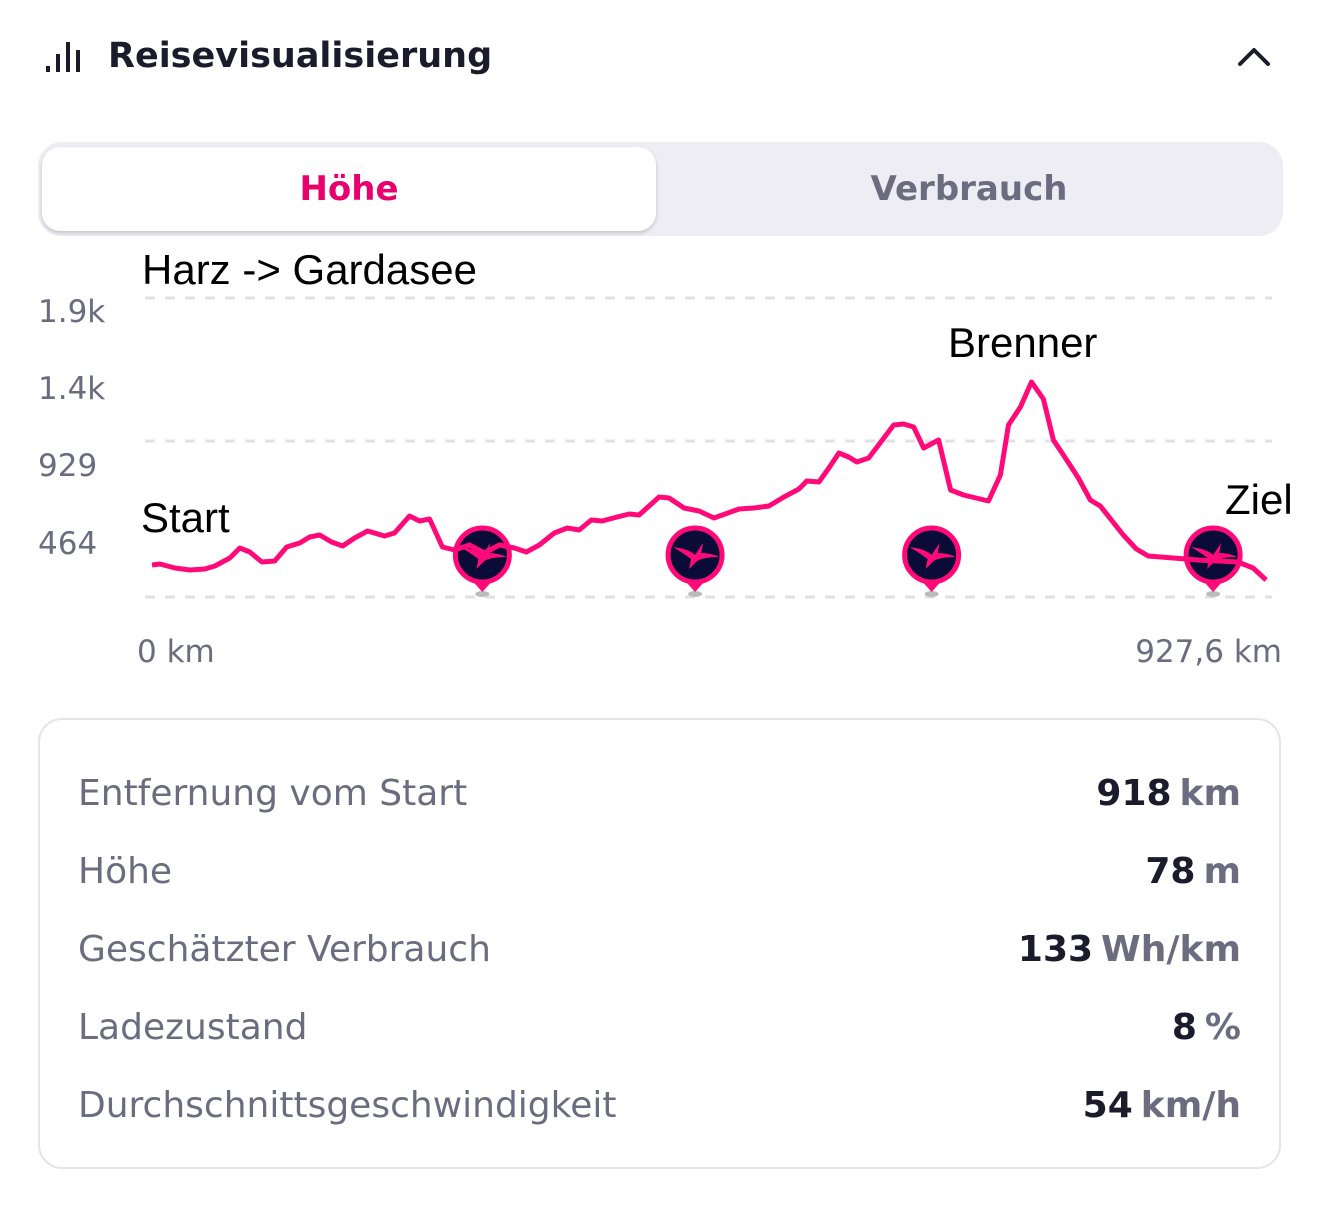 The width and height of the screenshot is (1320, 1213). What do you see at coordinates (284, 949) in the screenshot?
I see `detail-label: Geschätzter Verbrauch` at bounding box center [284, 949].